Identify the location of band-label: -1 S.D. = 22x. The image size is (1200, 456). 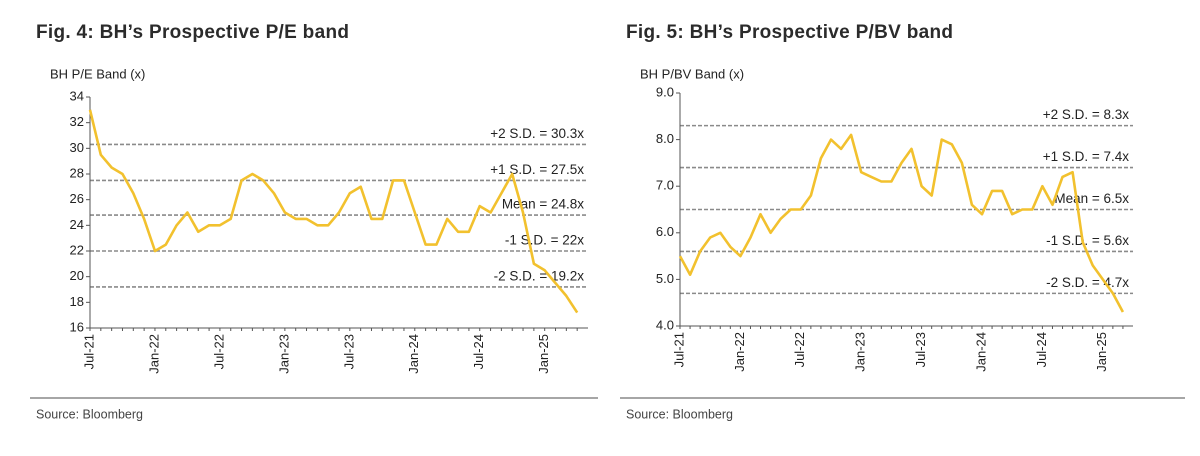
(544, 240).